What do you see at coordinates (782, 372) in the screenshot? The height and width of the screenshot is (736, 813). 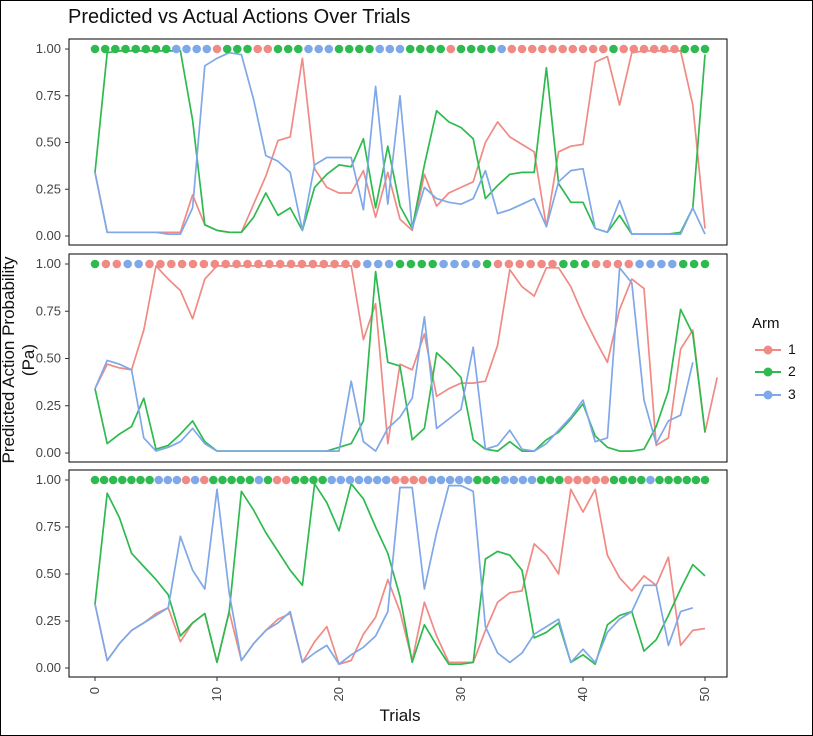 I see `legend-item-2: 2` at bounding box center [782, 372].